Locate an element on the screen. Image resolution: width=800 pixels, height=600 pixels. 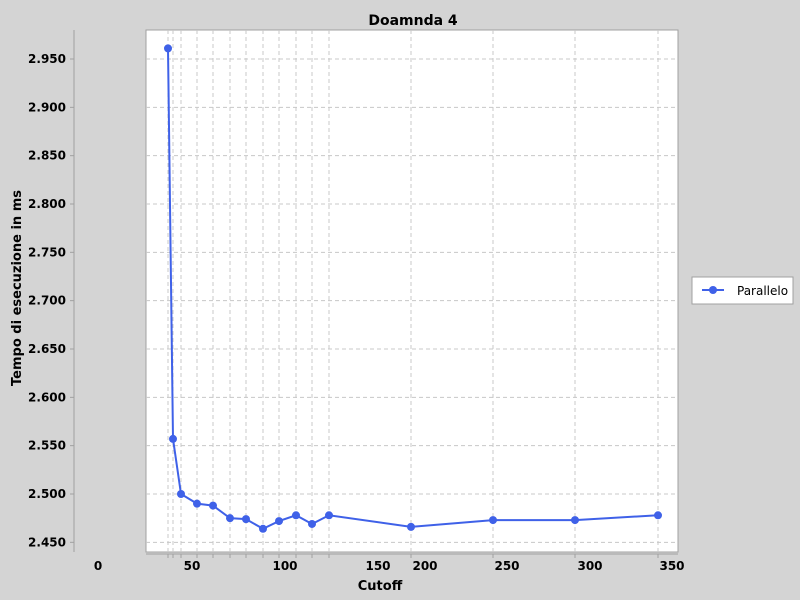
x-tick-label: 200 is located at coordinates (424, 566).